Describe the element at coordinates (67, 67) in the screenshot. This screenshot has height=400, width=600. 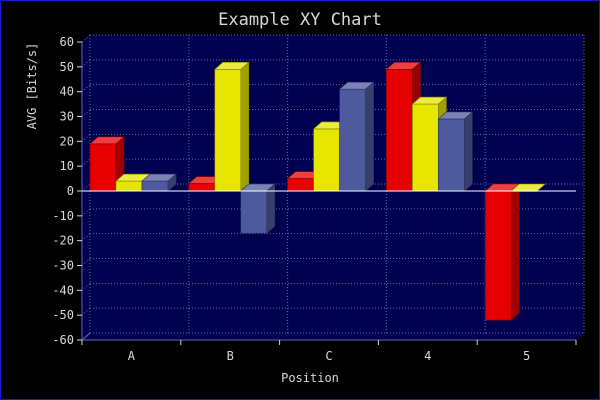
I see `y-tick-label: 50` at that location.